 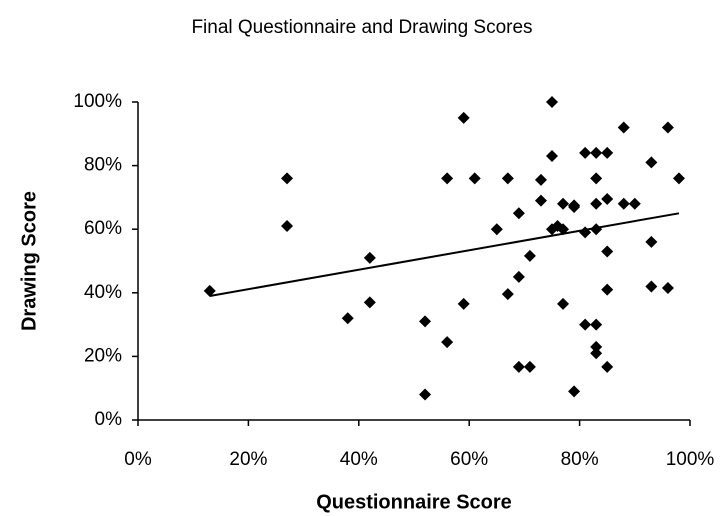 What do you see at coordinates (103, 292) in the screenshot?
I see `y-tick-label: 40%` at bounding box center [103, 292].